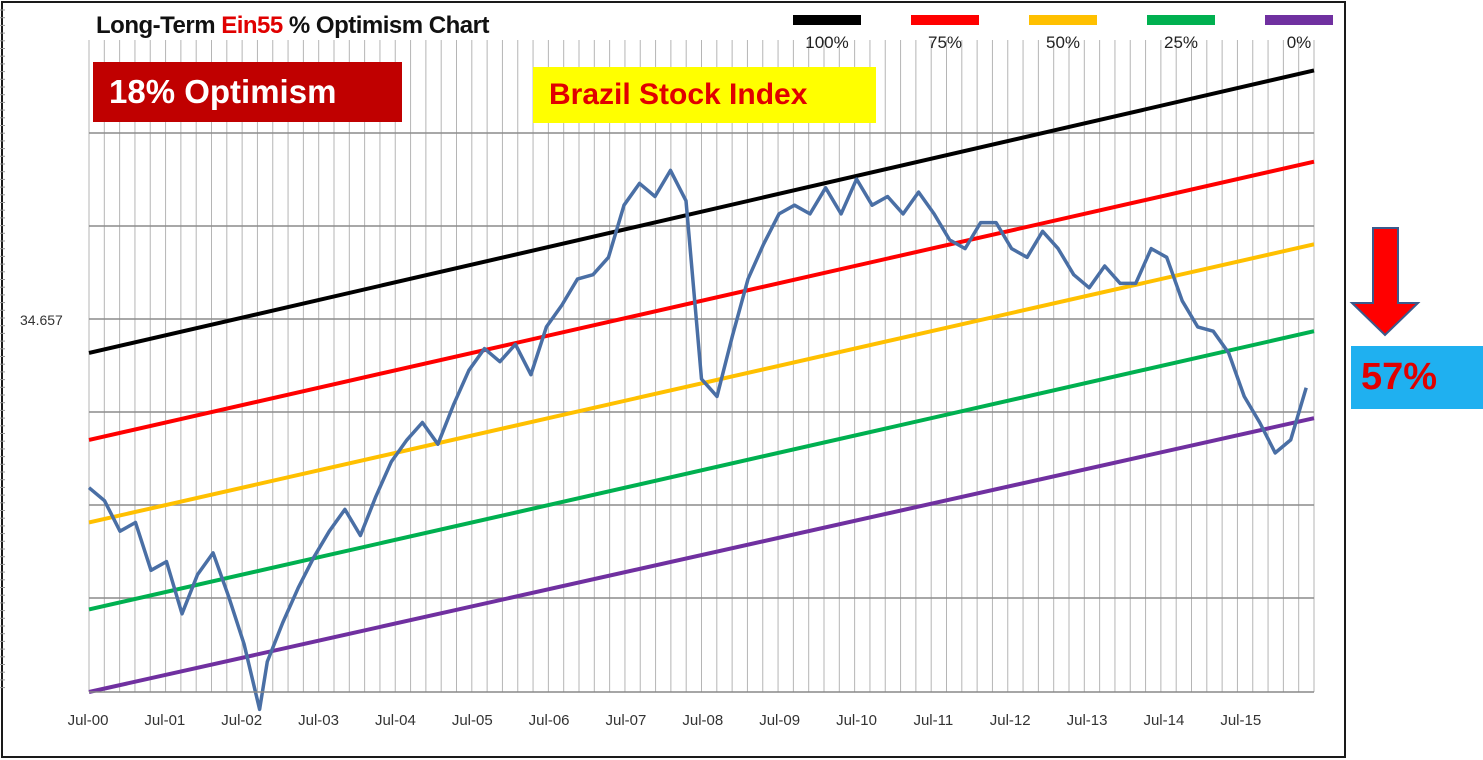 The width and height of the screenshot is (1483, 760). Describe the element at coordinates (626, 720) in the screenshot. I see `x-tick-label: Jul-07` at that location.